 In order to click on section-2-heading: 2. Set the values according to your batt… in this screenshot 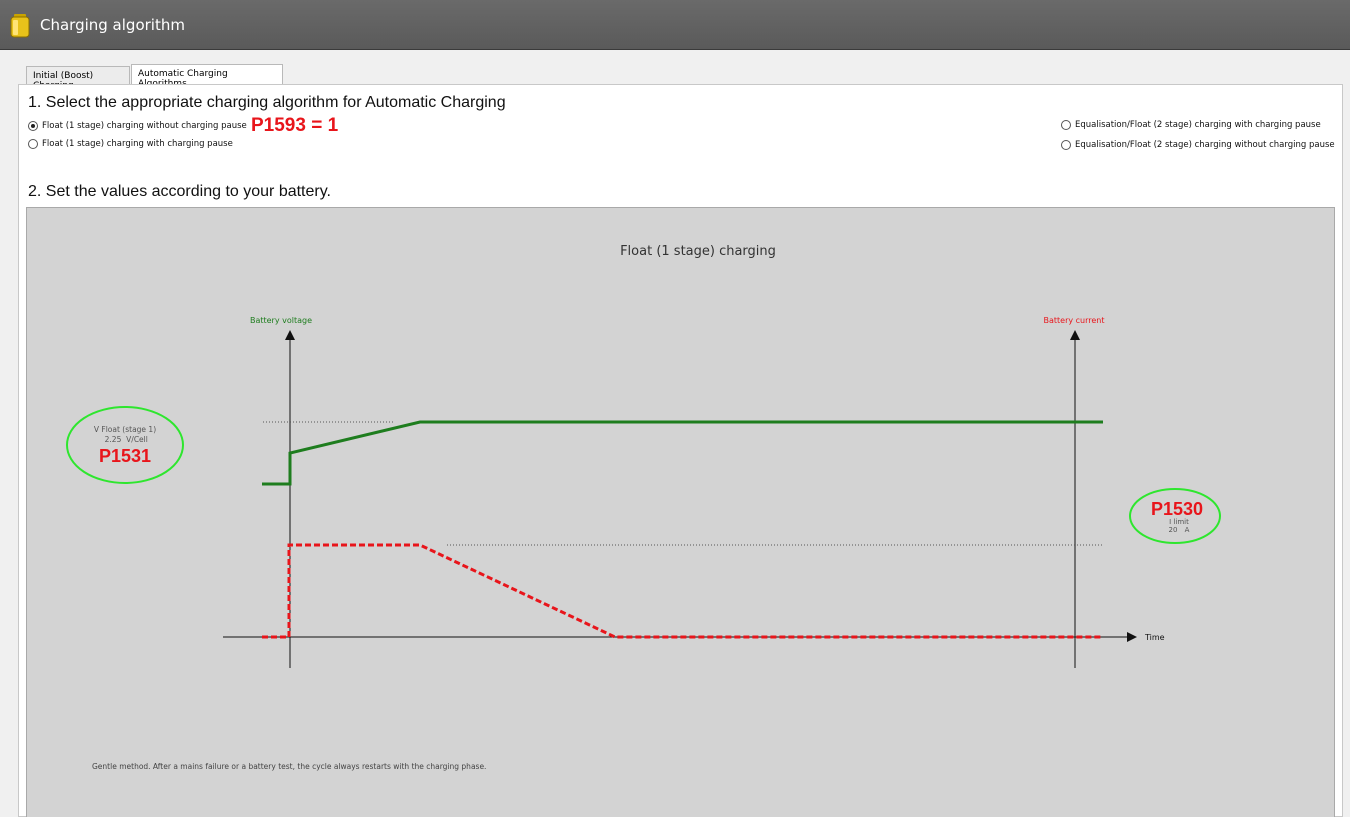, I will do `click(179, 191)`.